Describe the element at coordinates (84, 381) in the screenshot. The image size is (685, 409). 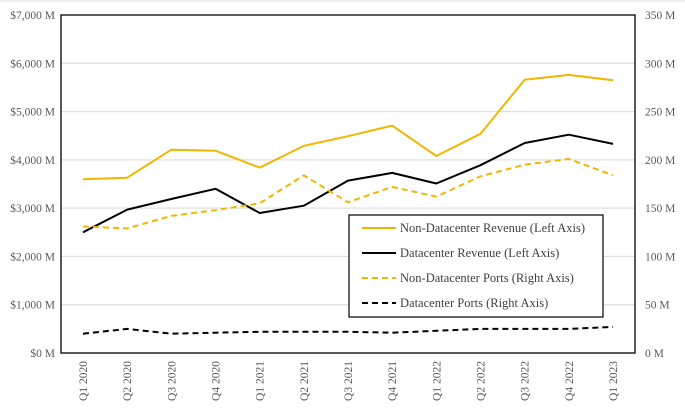
I see `x-tick-label: Q1 2020` at that location.